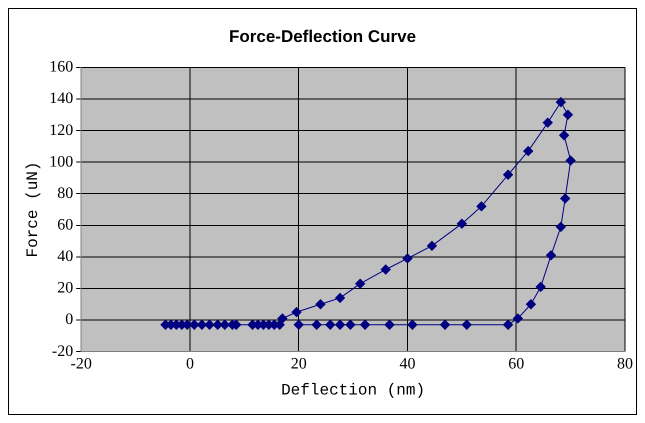  I want to click on y-tick-label: -20, so click(63, 351).